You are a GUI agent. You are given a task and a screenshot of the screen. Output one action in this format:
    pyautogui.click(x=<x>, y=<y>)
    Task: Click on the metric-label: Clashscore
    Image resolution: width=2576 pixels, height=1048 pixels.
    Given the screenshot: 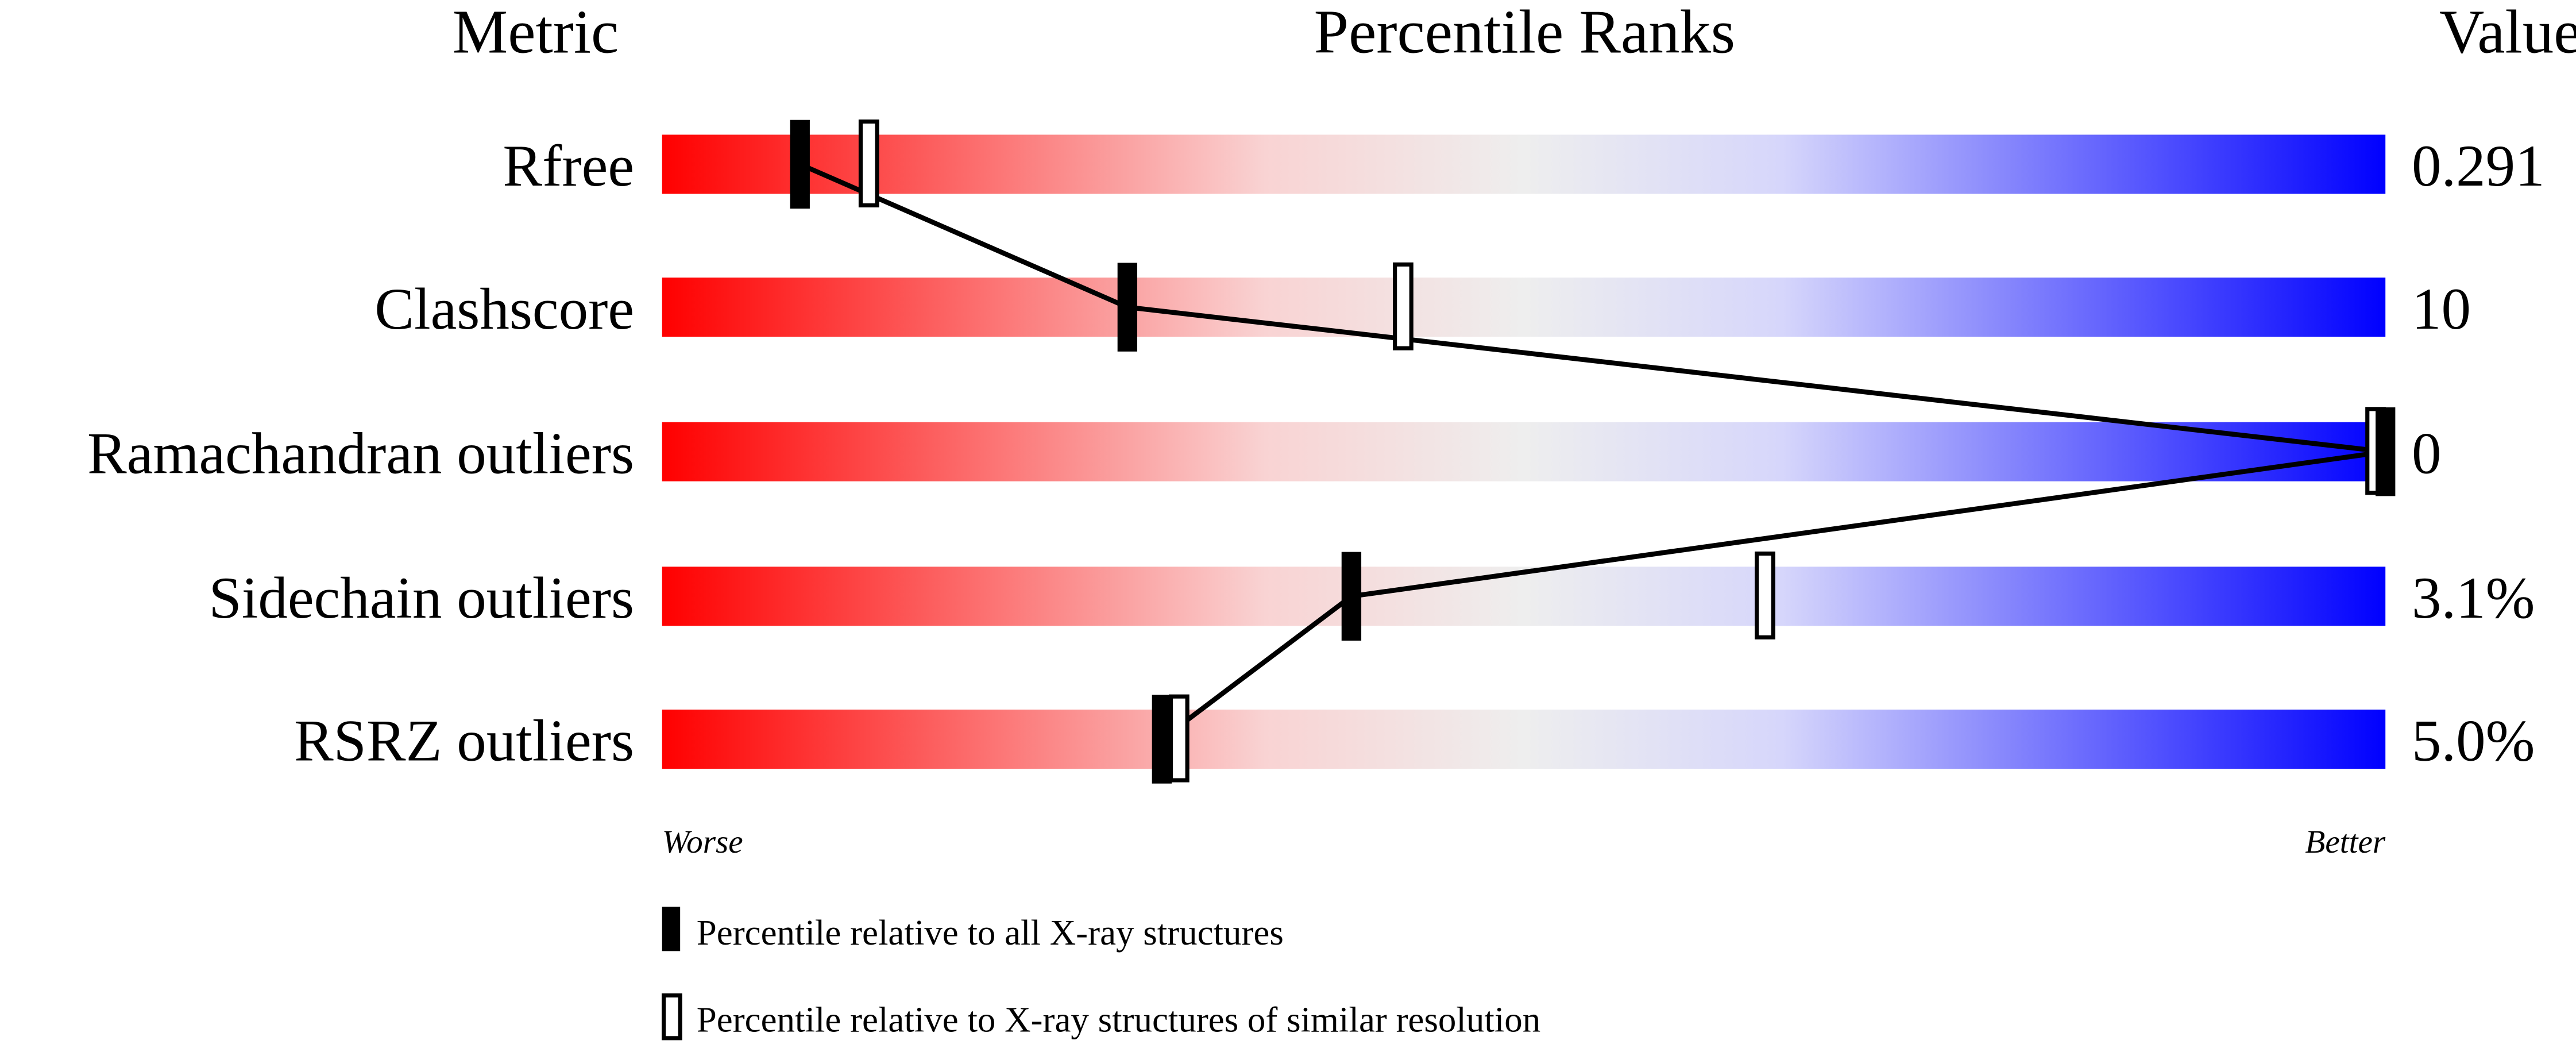 What is the action you would take?
    pyautogui.click(x=504, y=309)
    